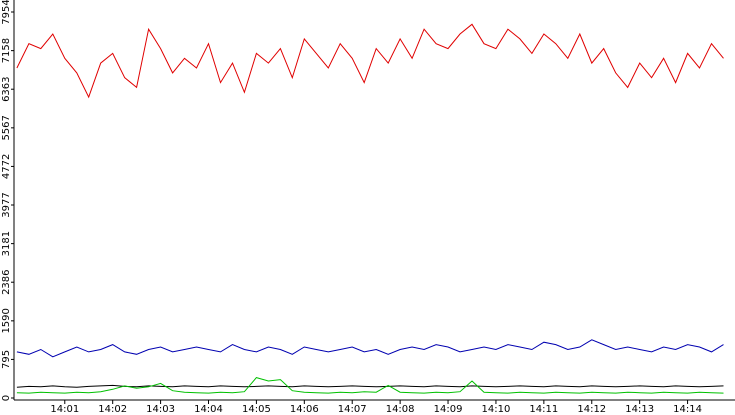 The width and height of the screenshot is (735, 415). I want to click on y-tick-label: 7954, so click(6, 12).